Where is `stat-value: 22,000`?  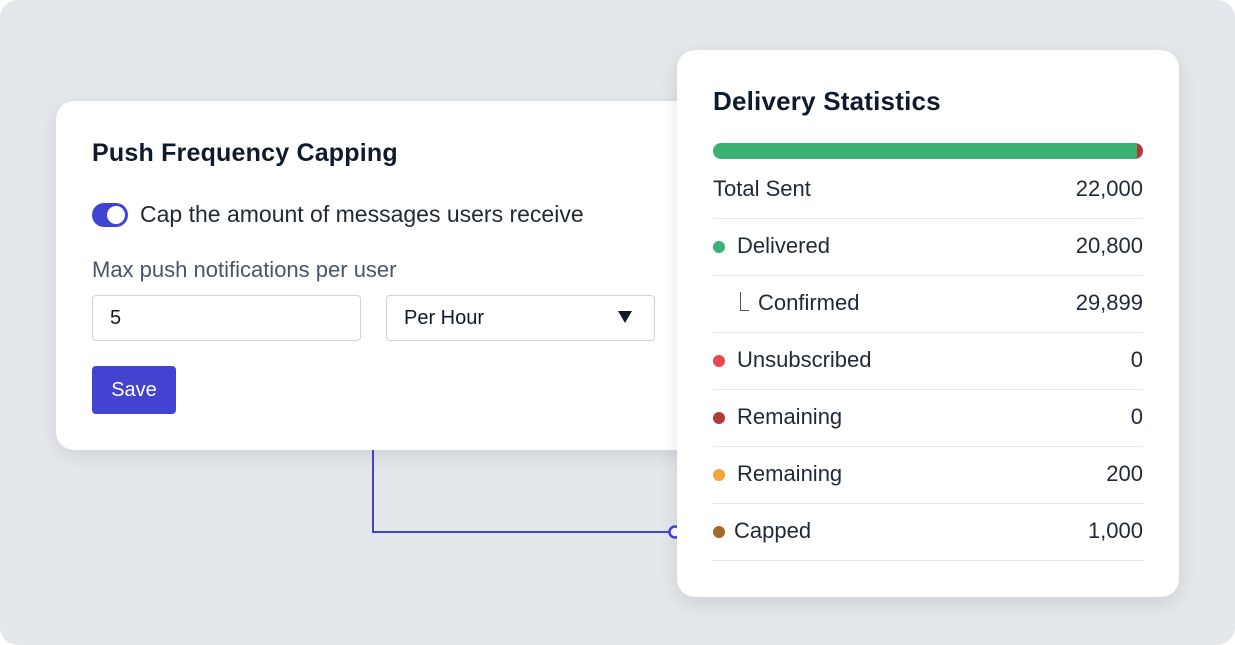 stat-value: 22,000 is located at coordinates (1109, 188).